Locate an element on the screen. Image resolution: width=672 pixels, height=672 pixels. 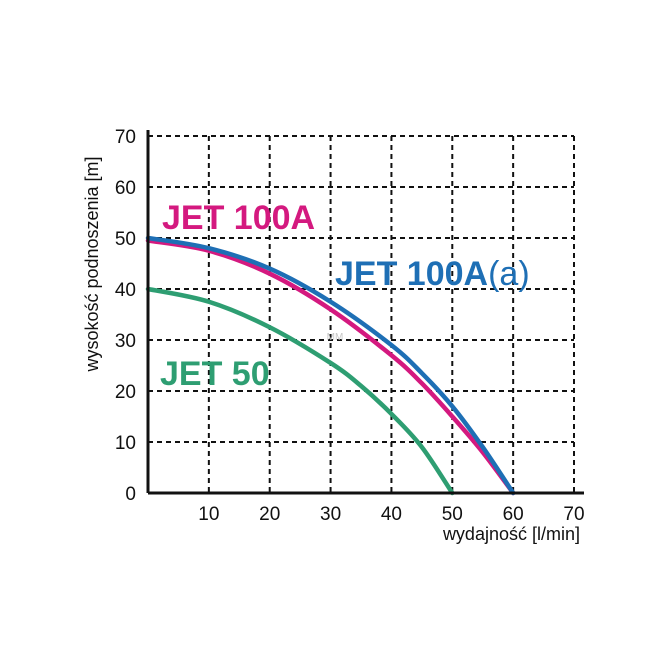
x-tick-label: 70 is located at coordinates (573, 514).